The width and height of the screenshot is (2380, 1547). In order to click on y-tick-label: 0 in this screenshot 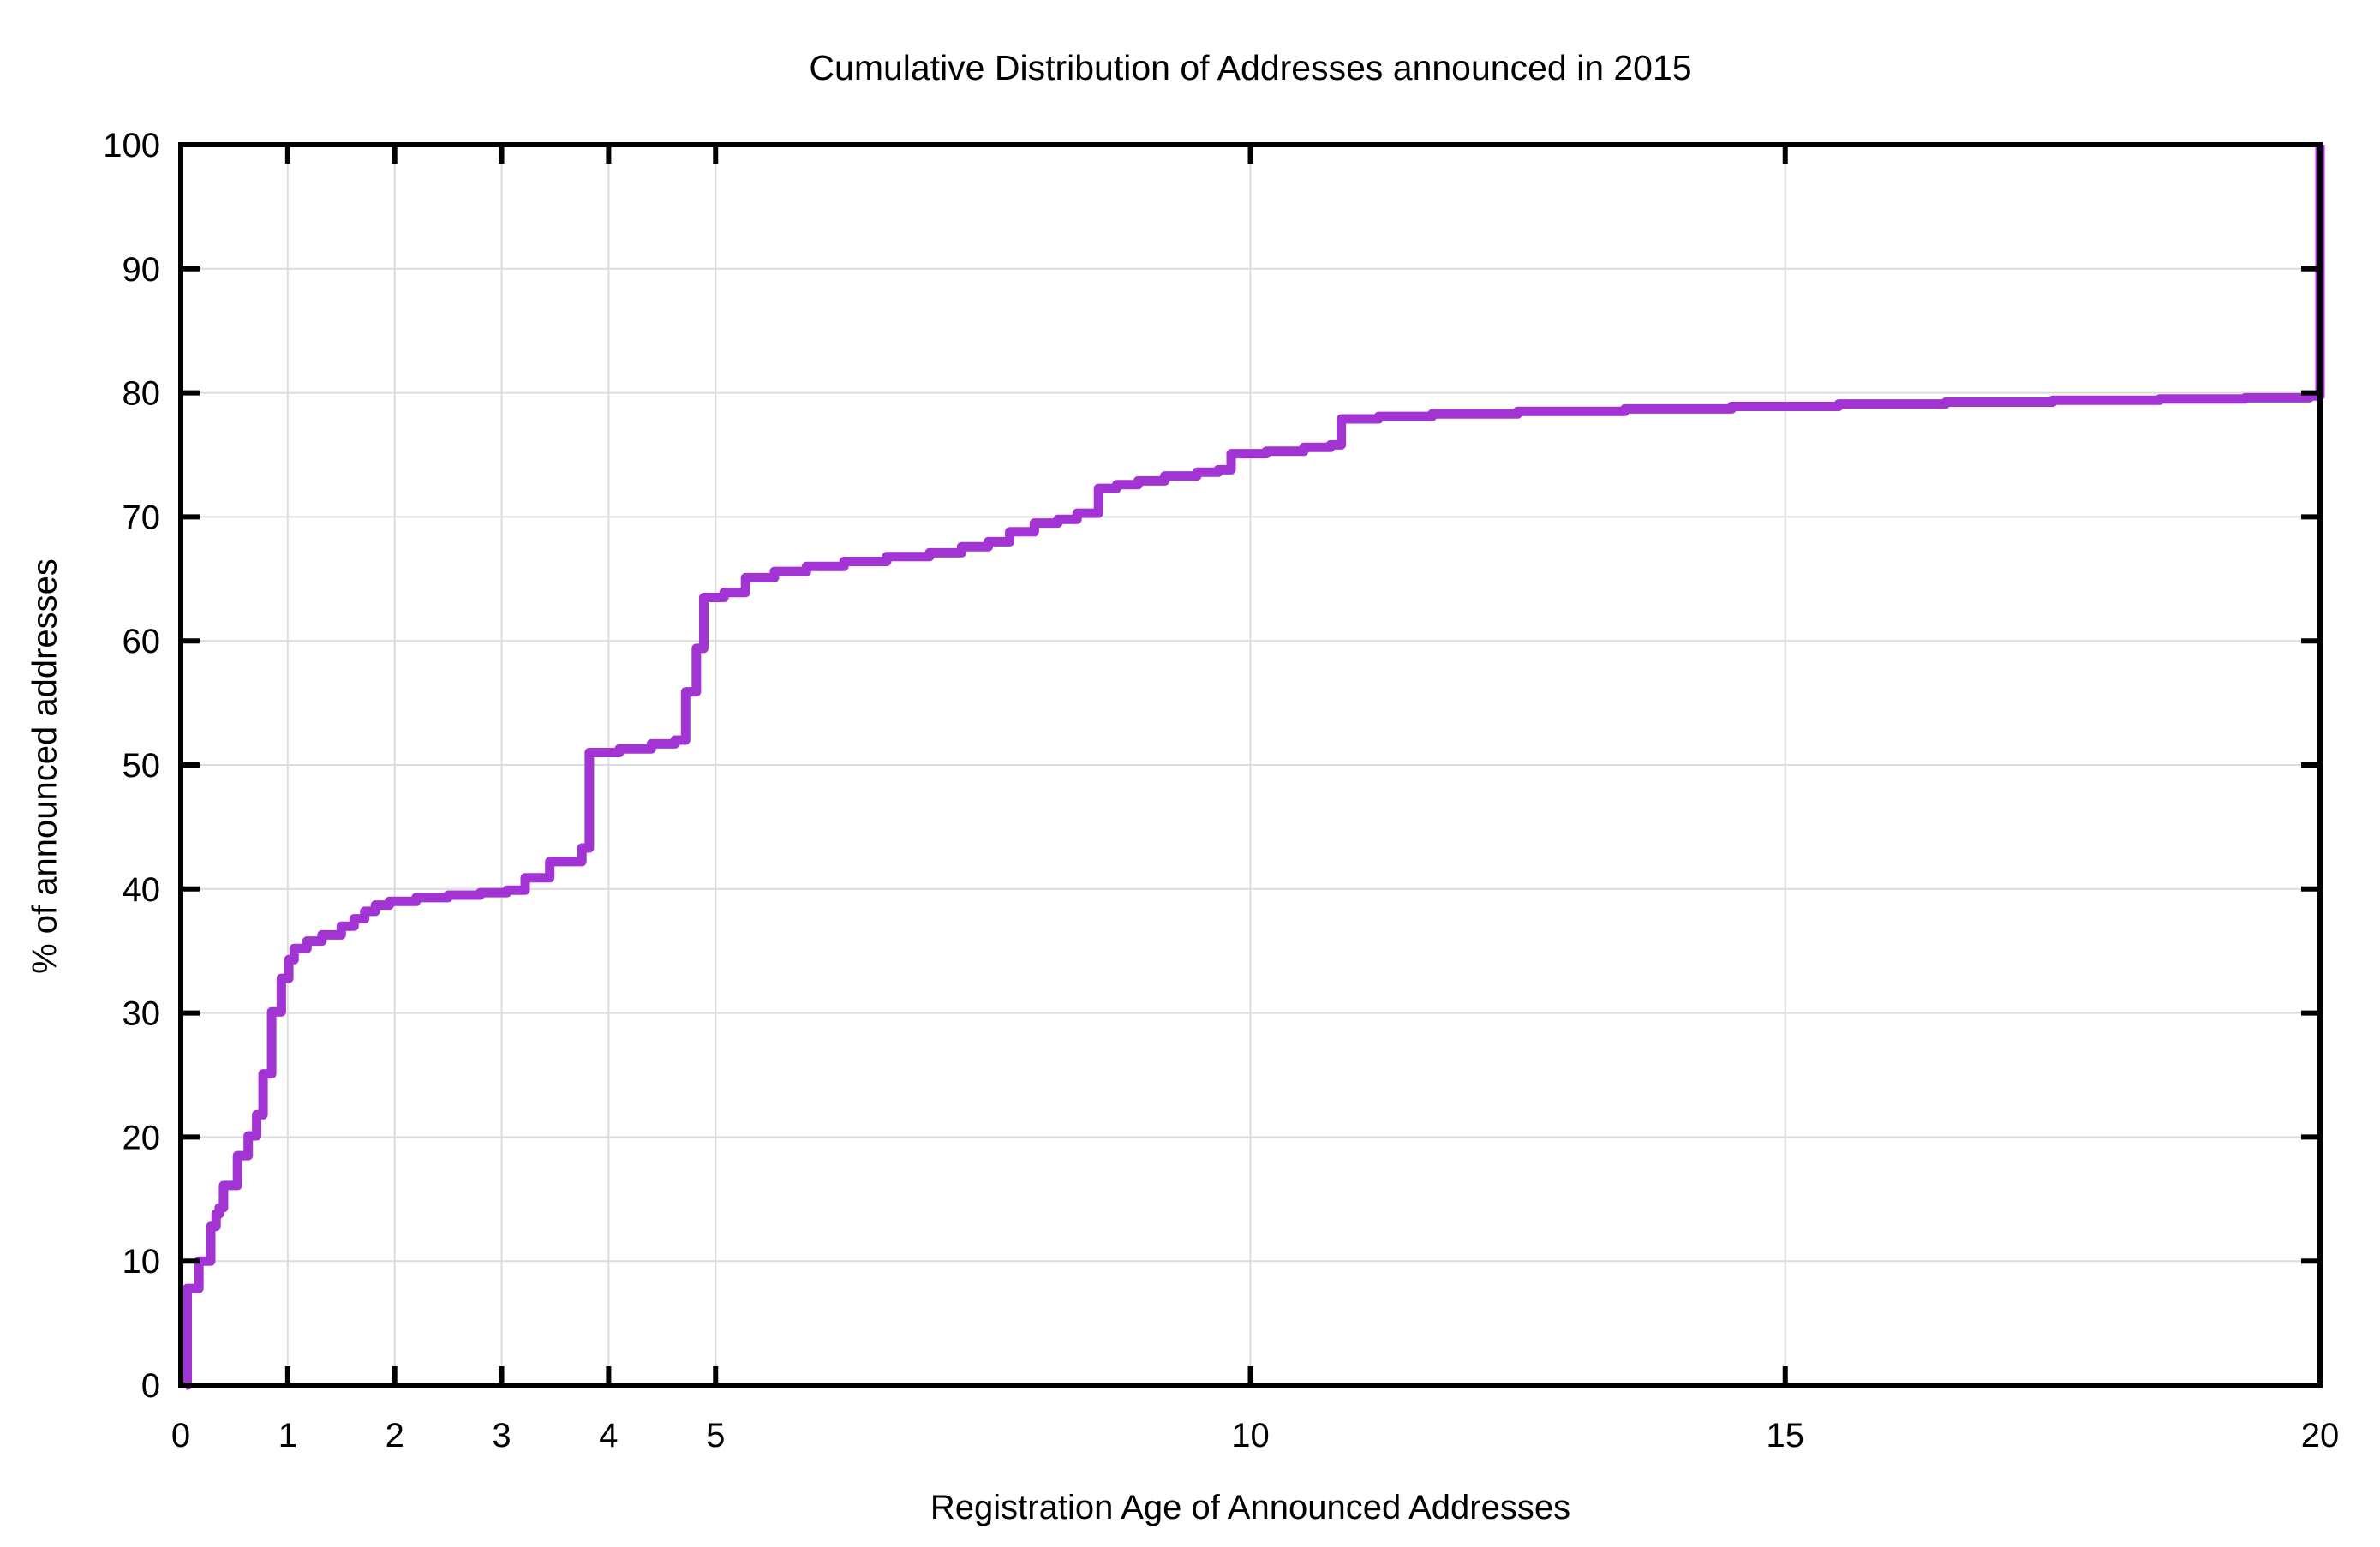, I will do `click(150, 1386)`.